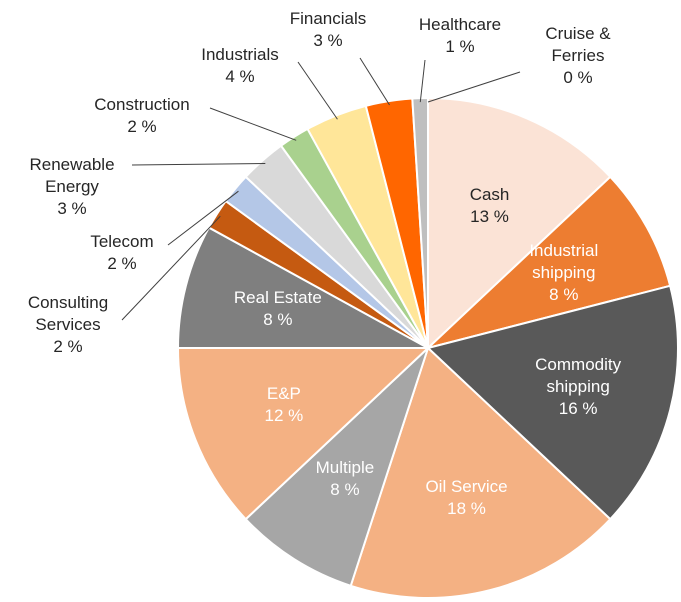 The width and height of the screenshot is (681, 602). Describe the element at coordinates (328, 18) in the screenshot. I see `category-label: Financials` at that location.